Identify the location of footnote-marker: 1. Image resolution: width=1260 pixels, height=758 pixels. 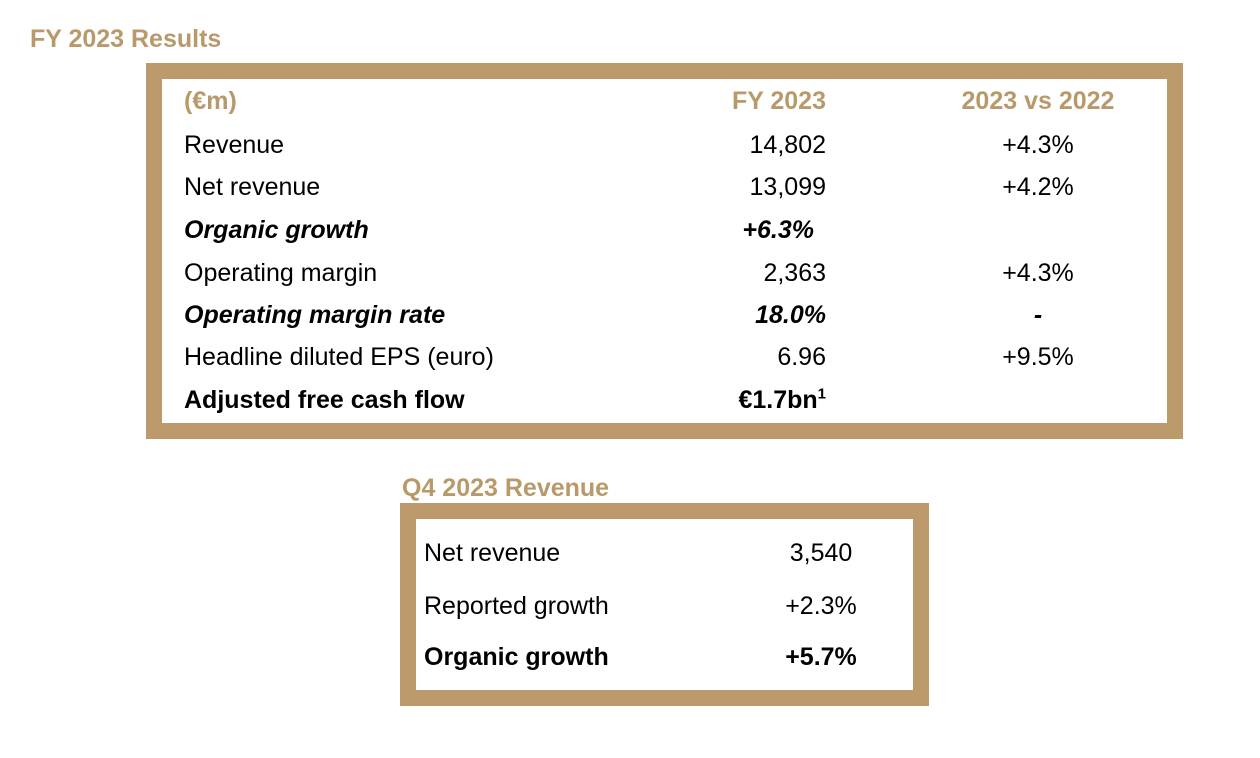
(821, 394).